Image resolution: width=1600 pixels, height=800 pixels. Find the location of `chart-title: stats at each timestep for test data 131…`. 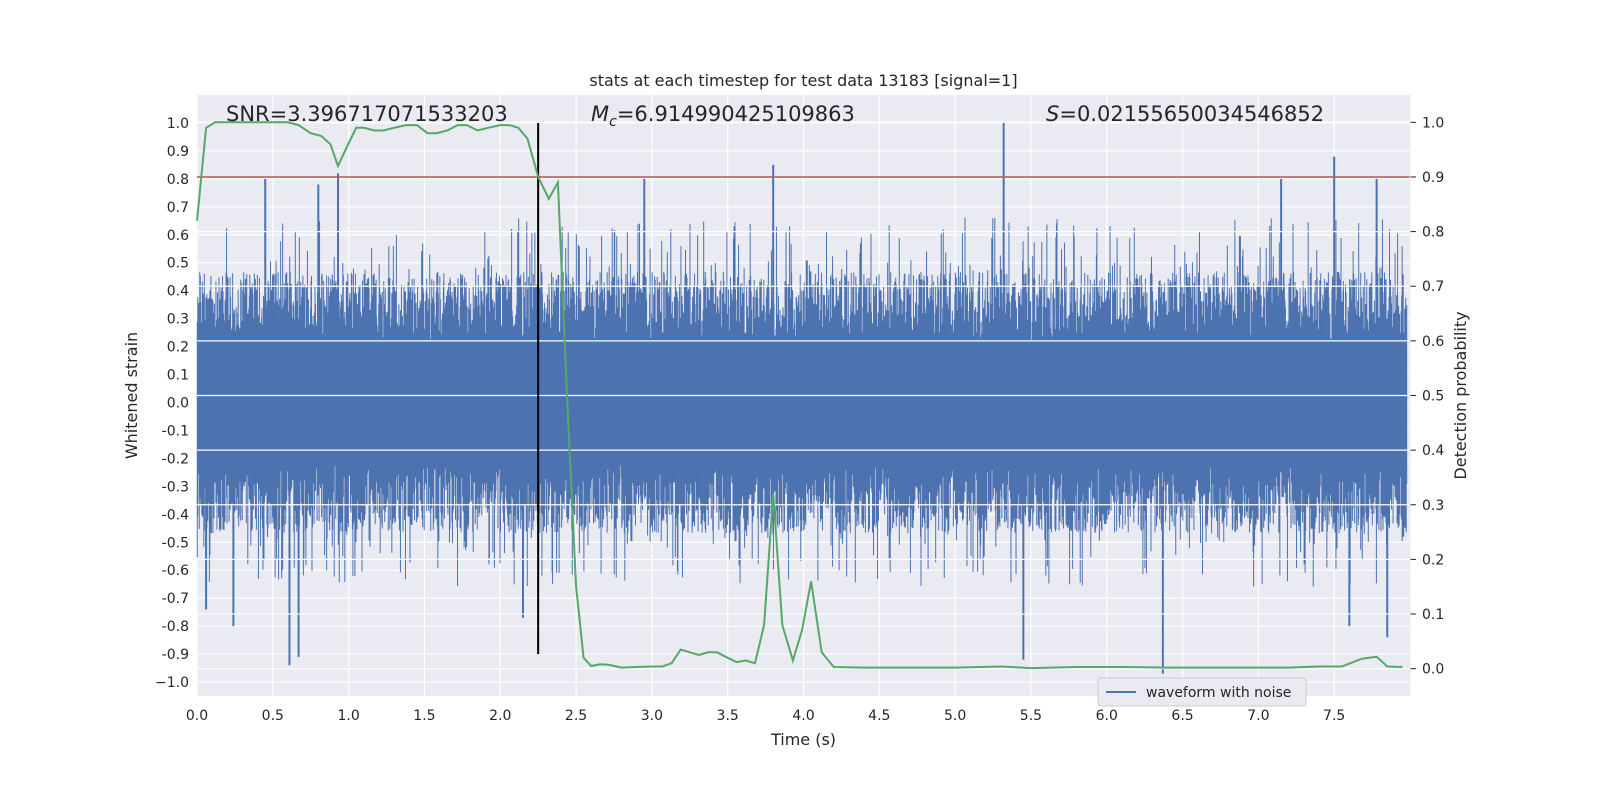

chart-title: stats at each timestep for test data 131… is located at coordinates (803, 80).